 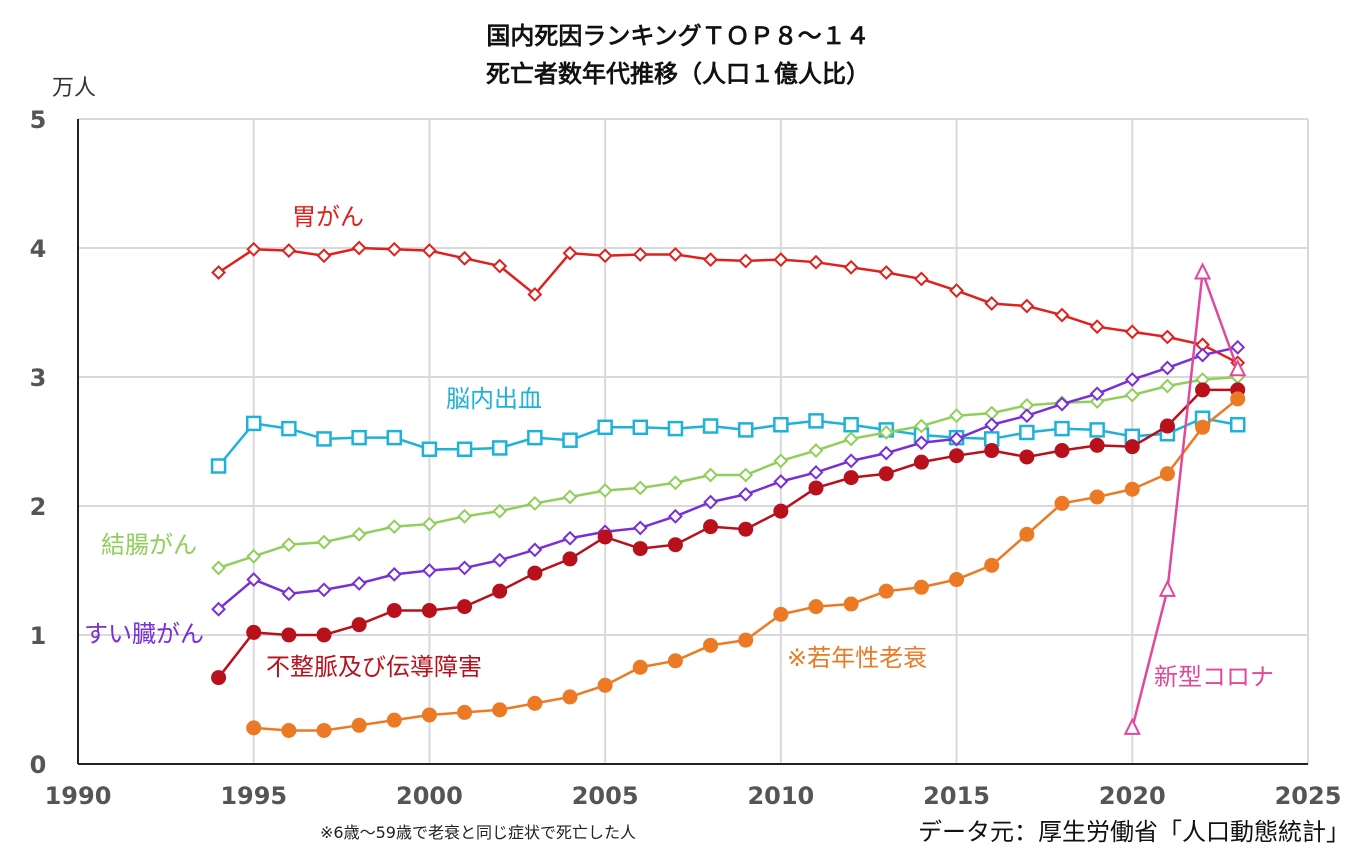 What do you see at coordinates (956, 796) in the screenshot?
I see `x-tick-label: 2015` at bounding box center [956, 796].